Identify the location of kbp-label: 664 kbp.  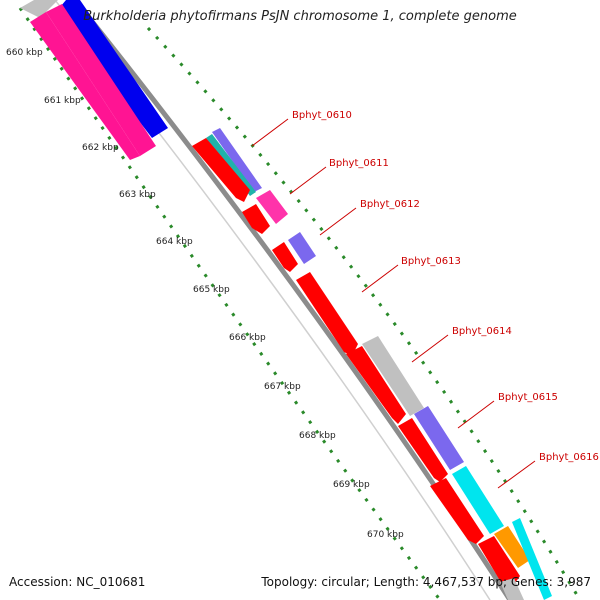
(174, 242).